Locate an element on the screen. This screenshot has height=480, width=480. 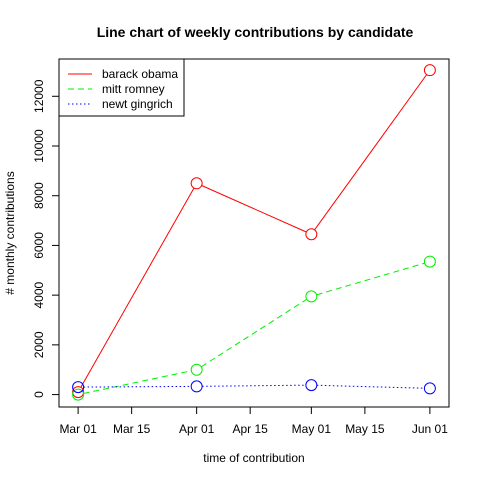
y-axis-label: # monthly contributions is located at coordinates (10, 232).